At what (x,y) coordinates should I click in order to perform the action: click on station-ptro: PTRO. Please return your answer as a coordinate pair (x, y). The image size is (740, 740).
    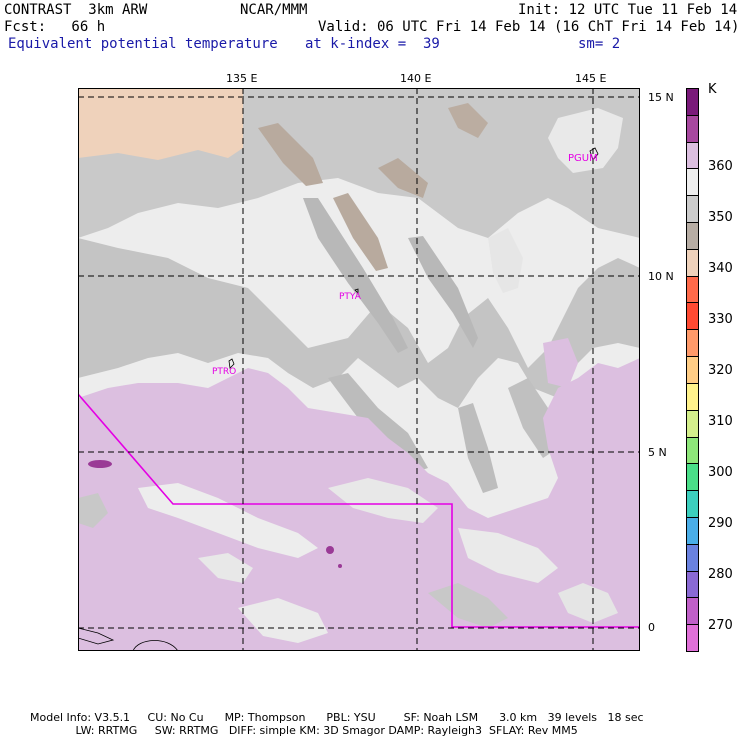
    Looking at the image, I should click on (224, 372).